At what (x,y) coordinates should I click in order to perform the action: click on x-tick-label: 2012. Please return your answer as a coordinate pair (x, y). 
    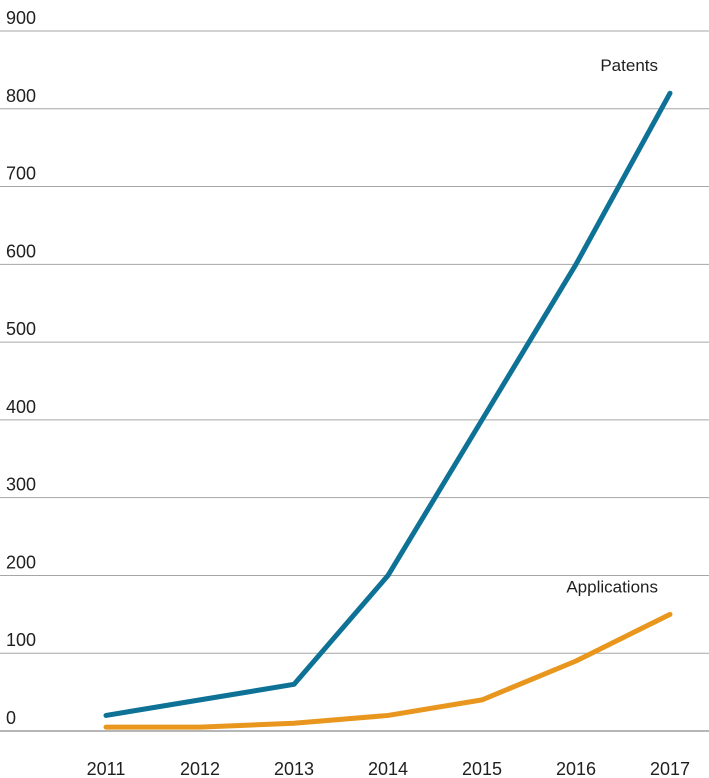
    Looking at the image, I should click on (200, 768).